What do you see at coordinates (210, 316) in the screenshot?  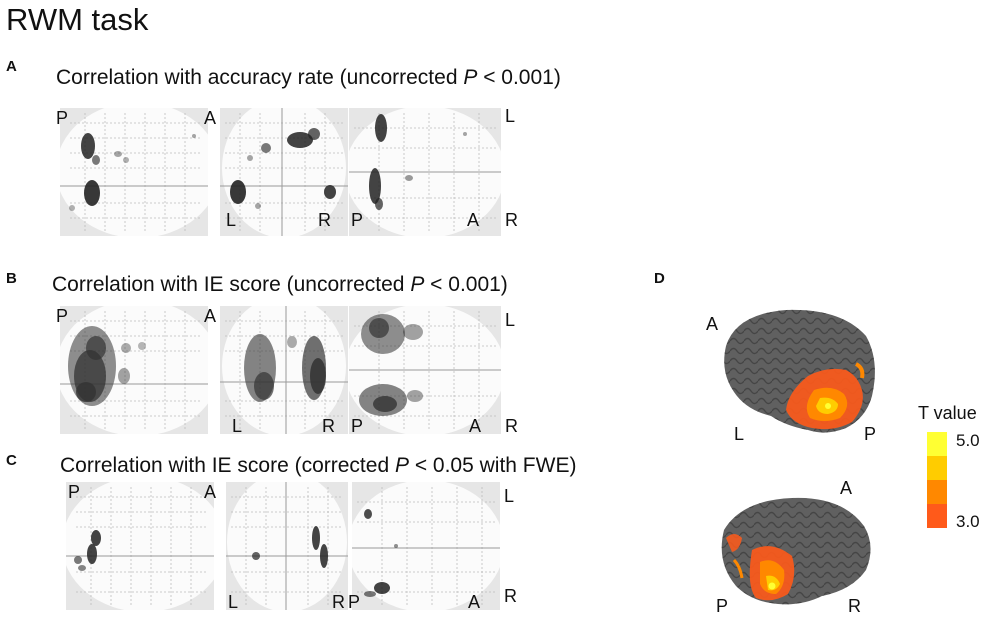 I see `panel-b-sag-anterior-label: A` at bounding box center [210, 316].